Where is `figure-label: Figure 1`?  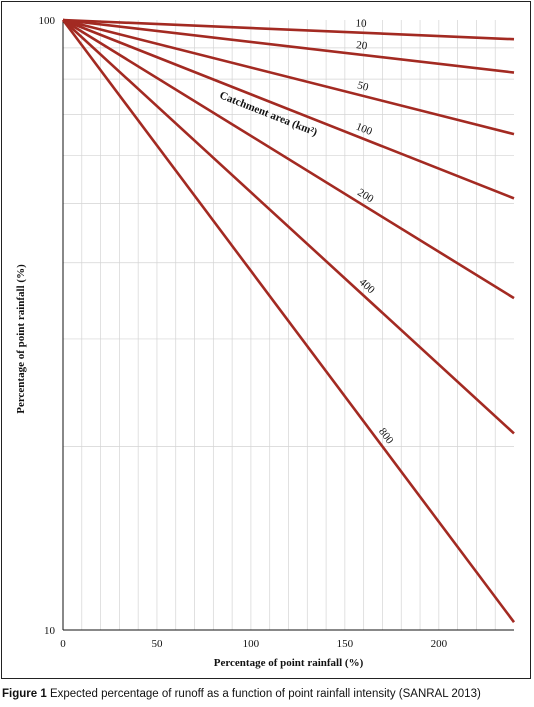 figure-label: Figure 1 is located at coordinates (24, 694).